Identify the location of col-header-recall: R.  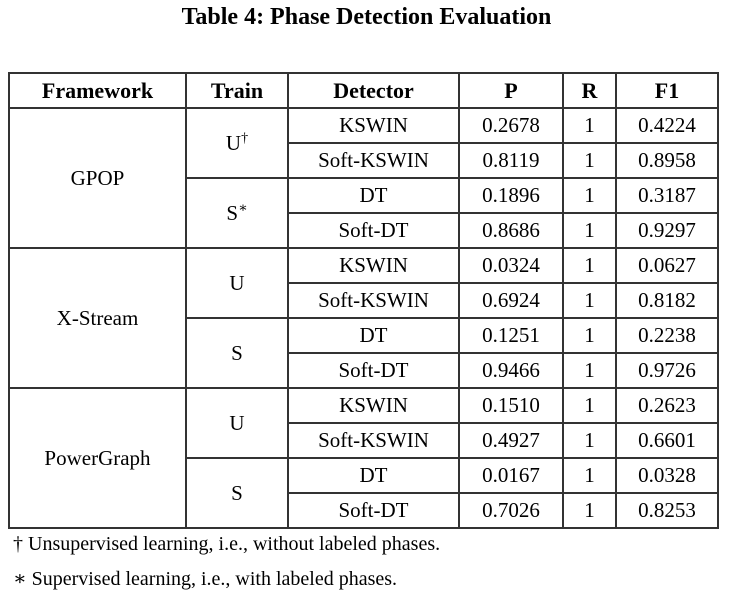
(589, 90).